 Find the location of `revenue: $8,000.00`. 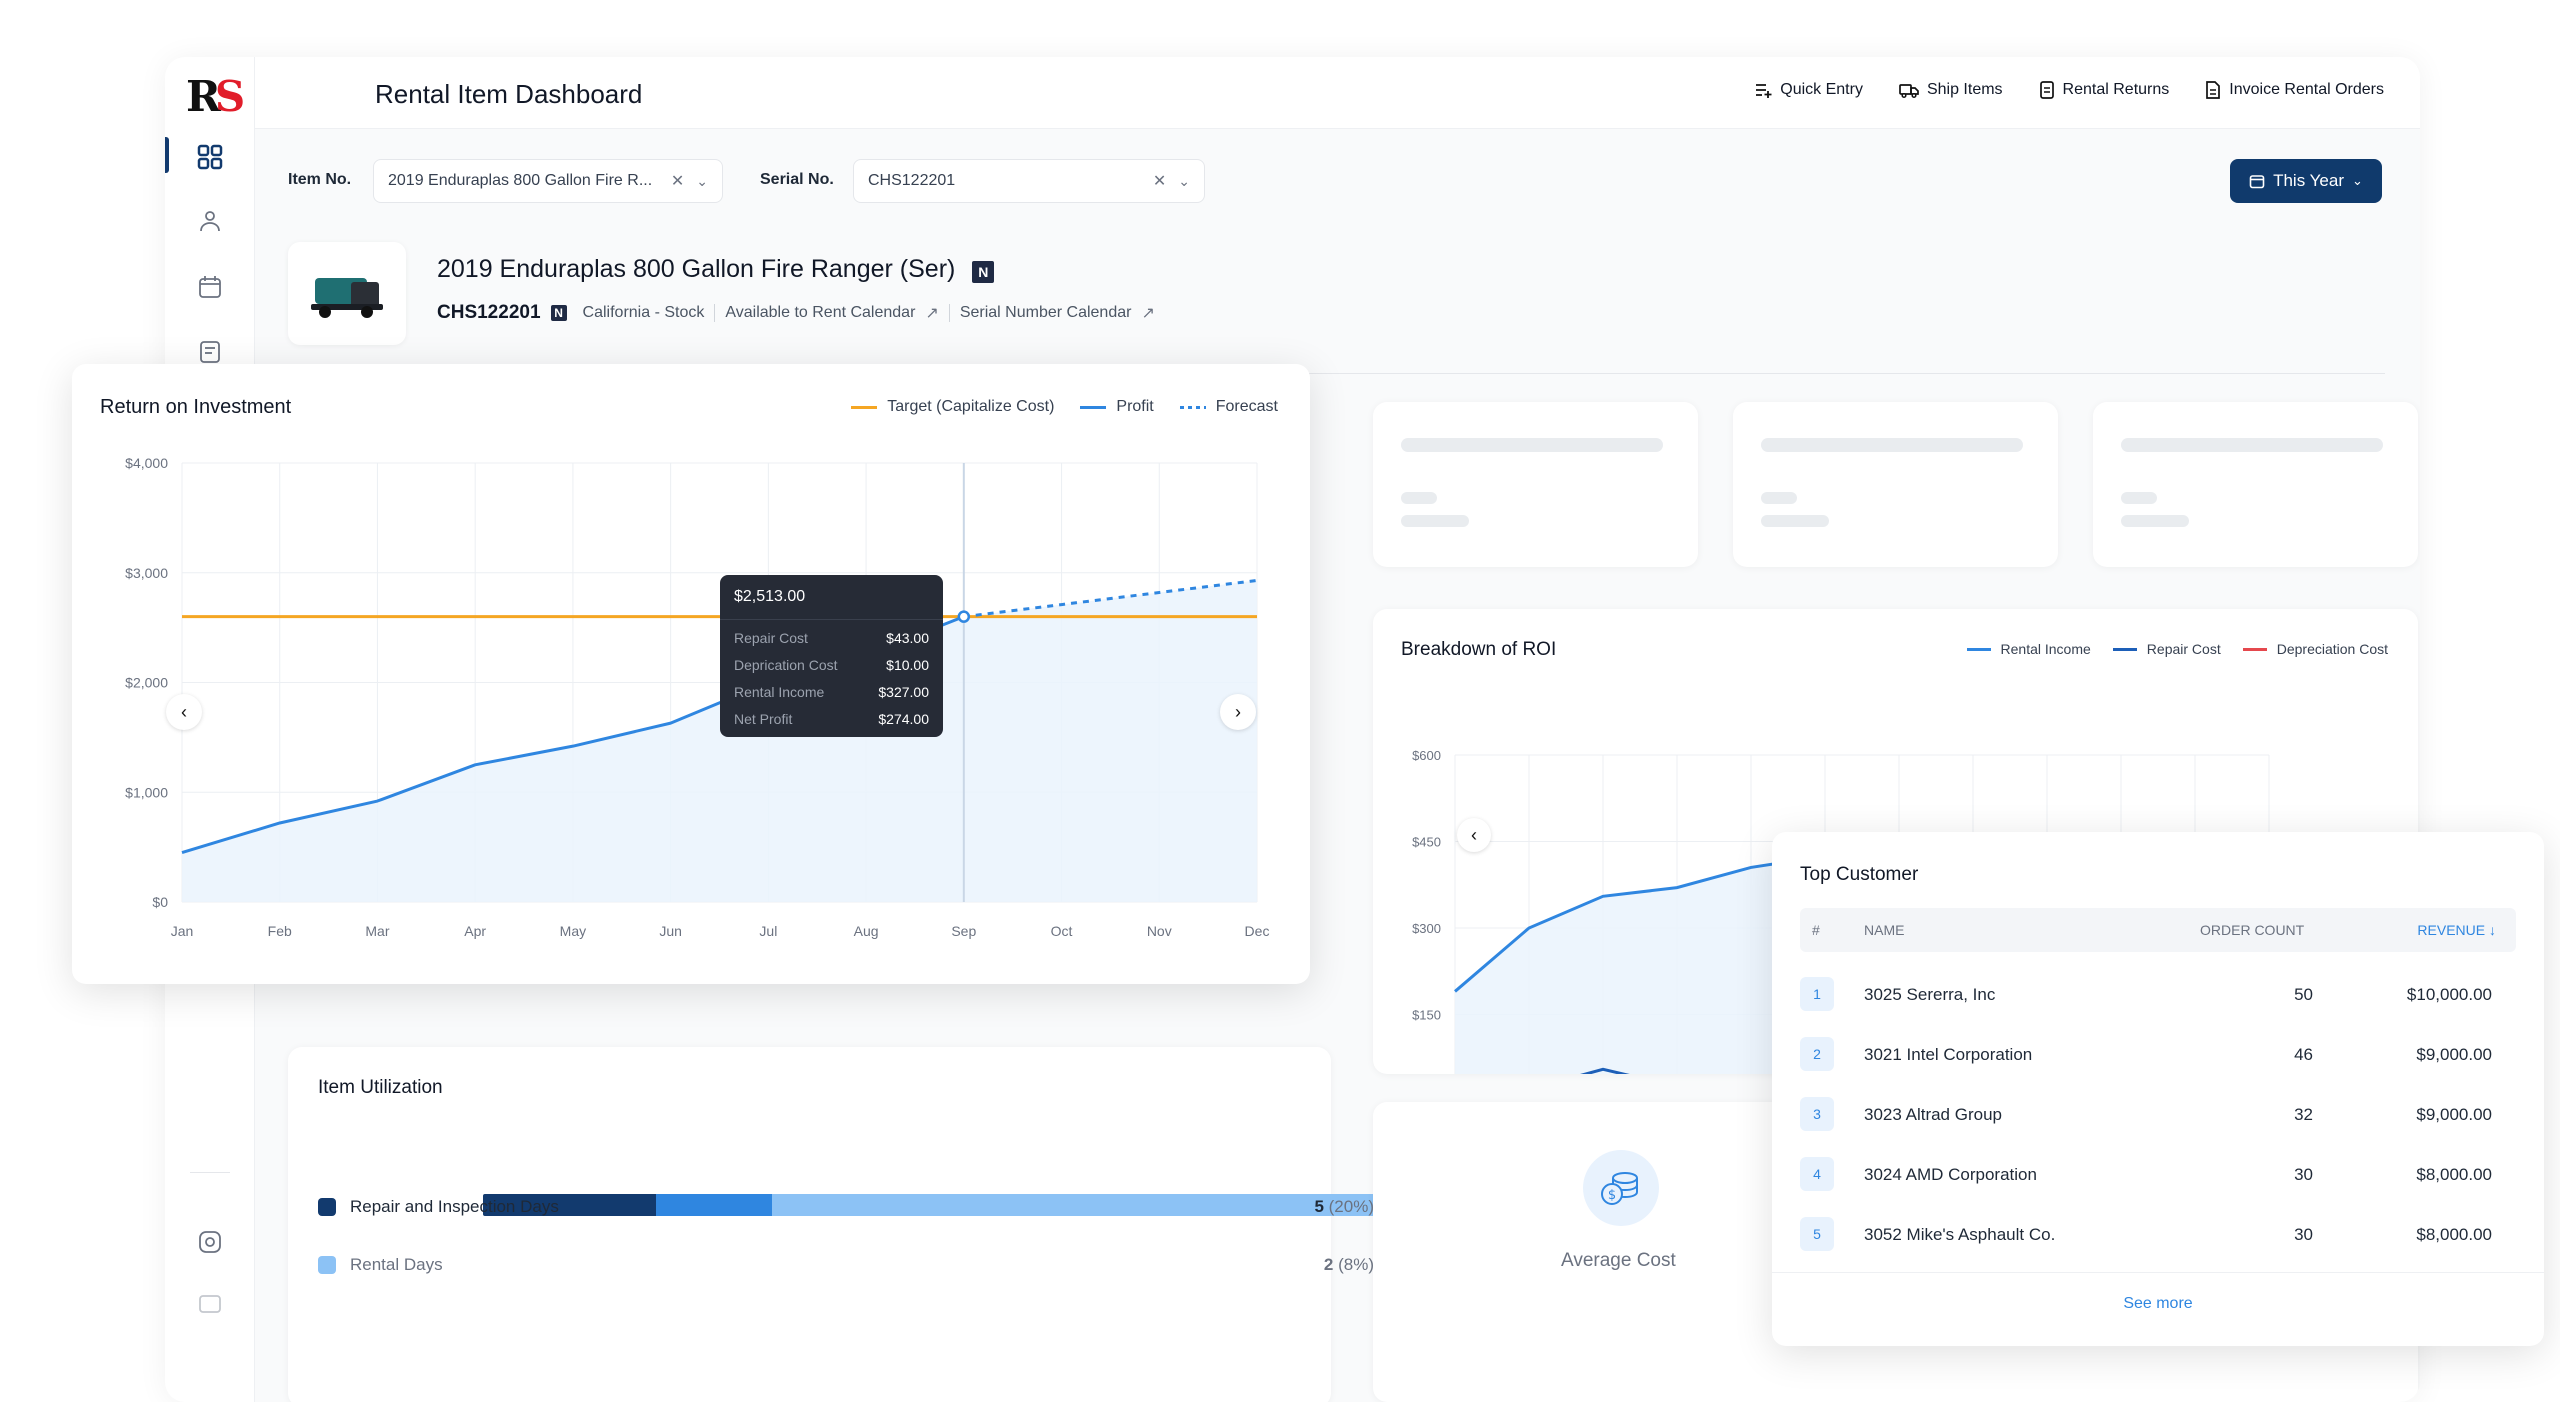

revenue: $8,000.00 is located at coordinates (2454, 1174).